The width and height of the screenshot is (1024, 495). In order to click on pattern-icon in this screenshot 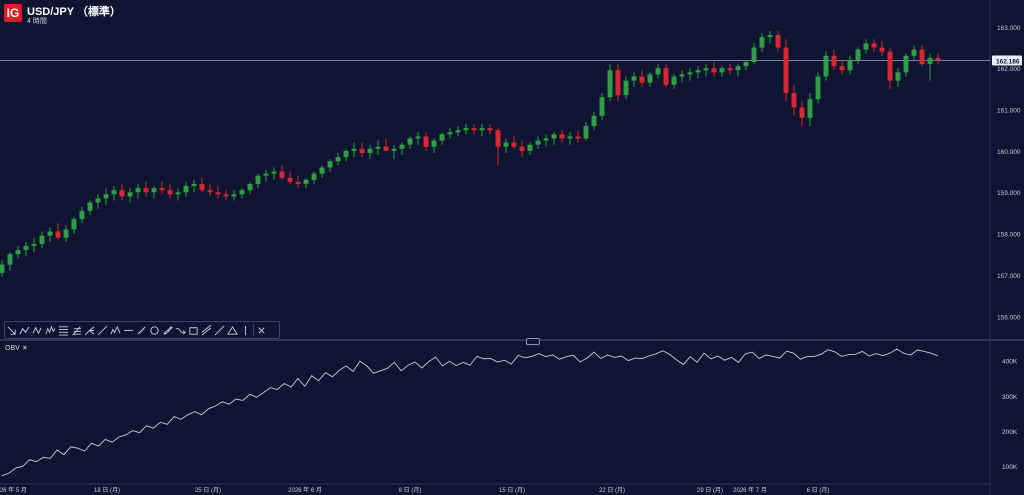, I will do `click(50, 329)`.